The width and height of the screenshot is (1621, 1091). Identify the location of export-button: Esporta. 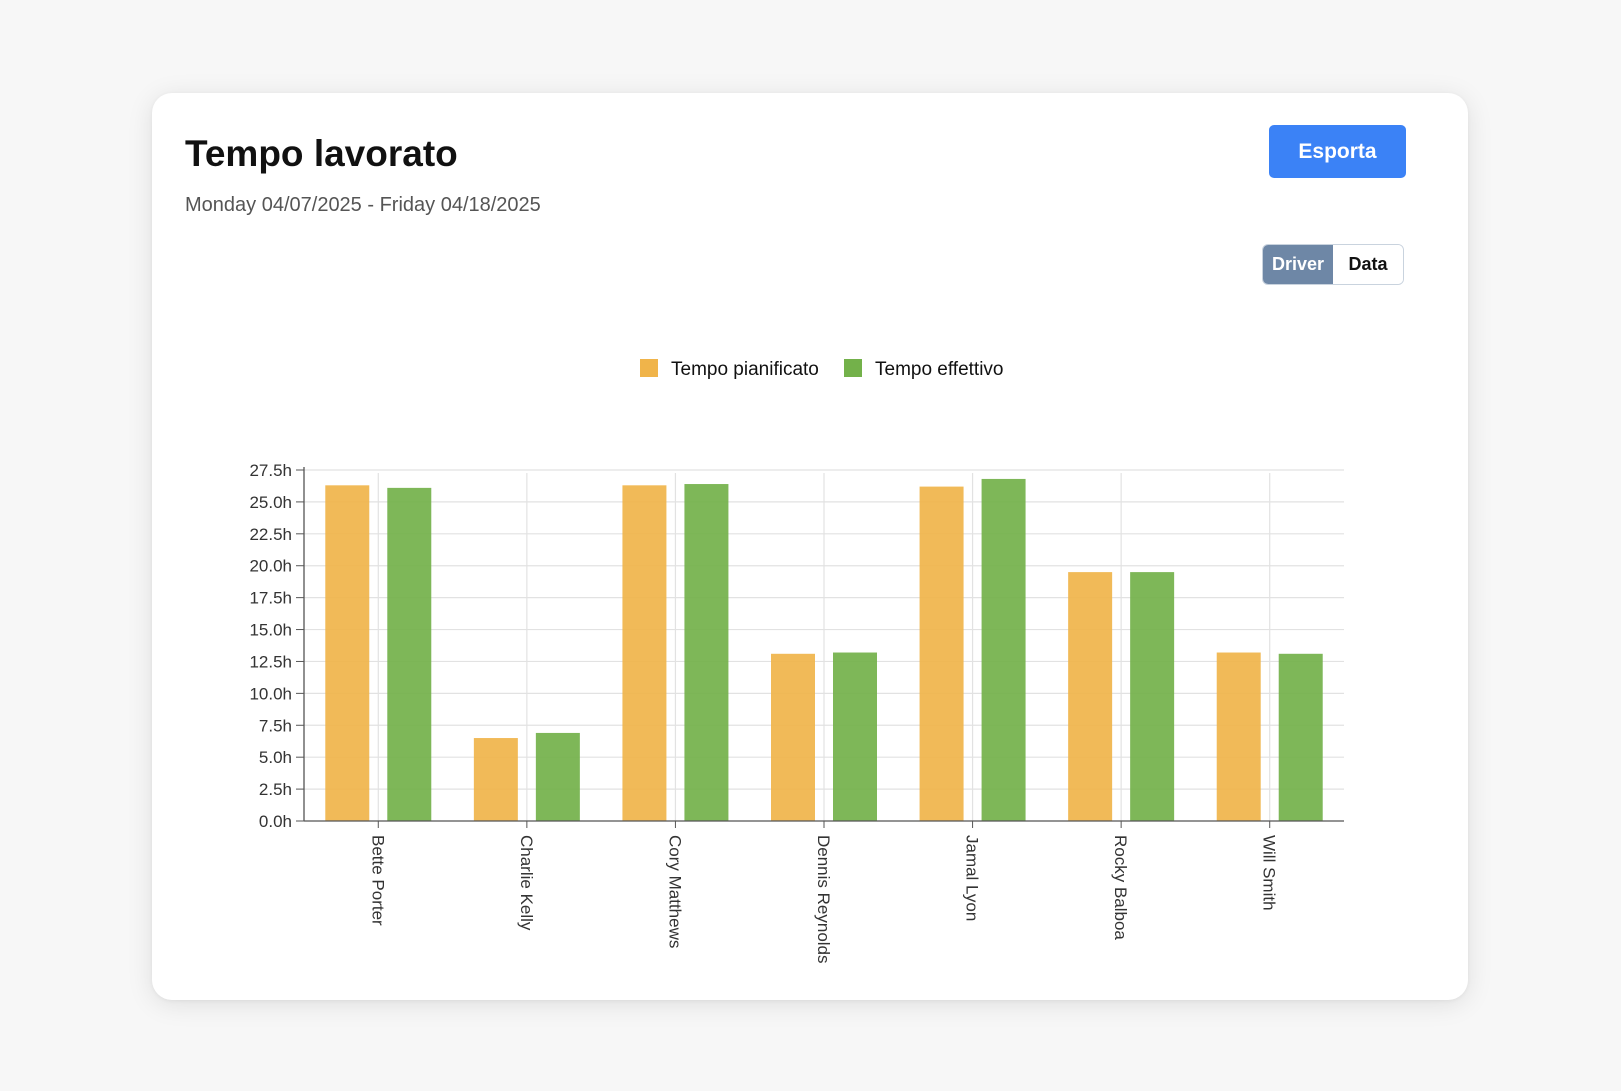
(1337, 151).